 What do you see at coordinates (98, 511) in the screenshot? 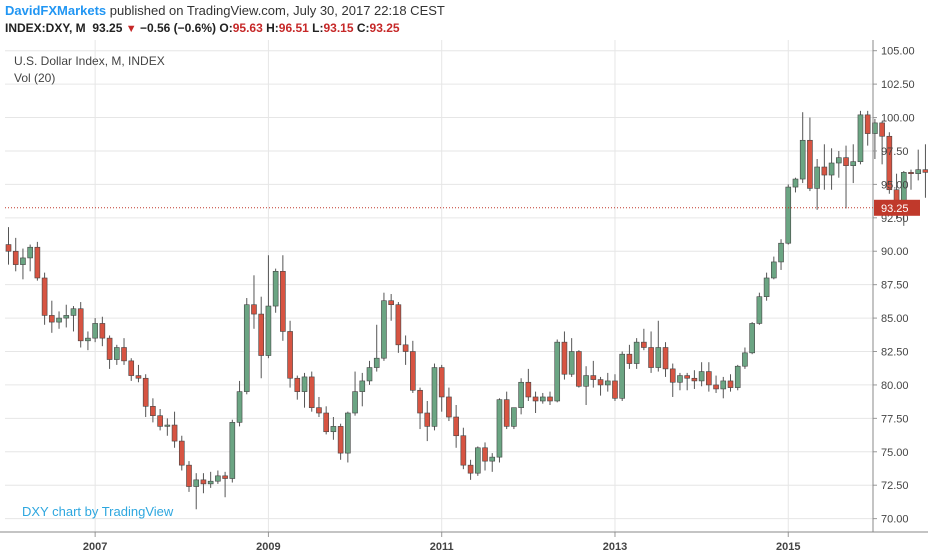
I see `watermark: DXY chart by TradingView` at bounding box center [98, 511].